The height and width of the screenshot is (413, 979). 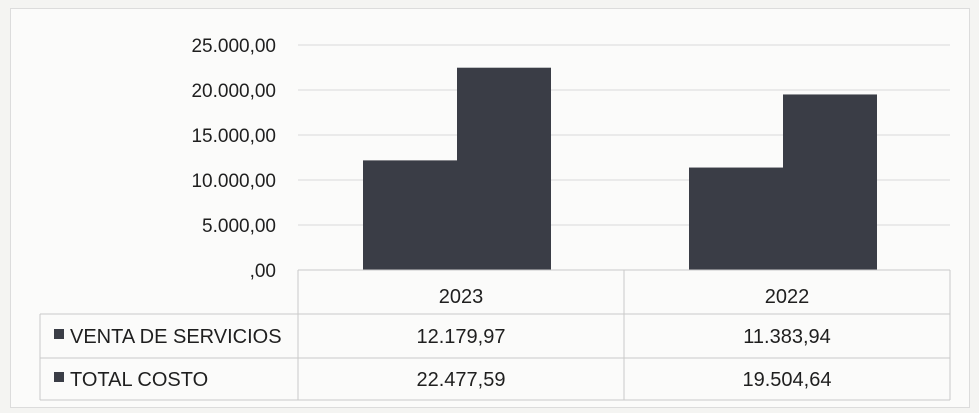 What do you see at coordinates (233, 46) in the screenshot?
I see `y-tick-label: 25.000,00` at bounding box center [233, 46].